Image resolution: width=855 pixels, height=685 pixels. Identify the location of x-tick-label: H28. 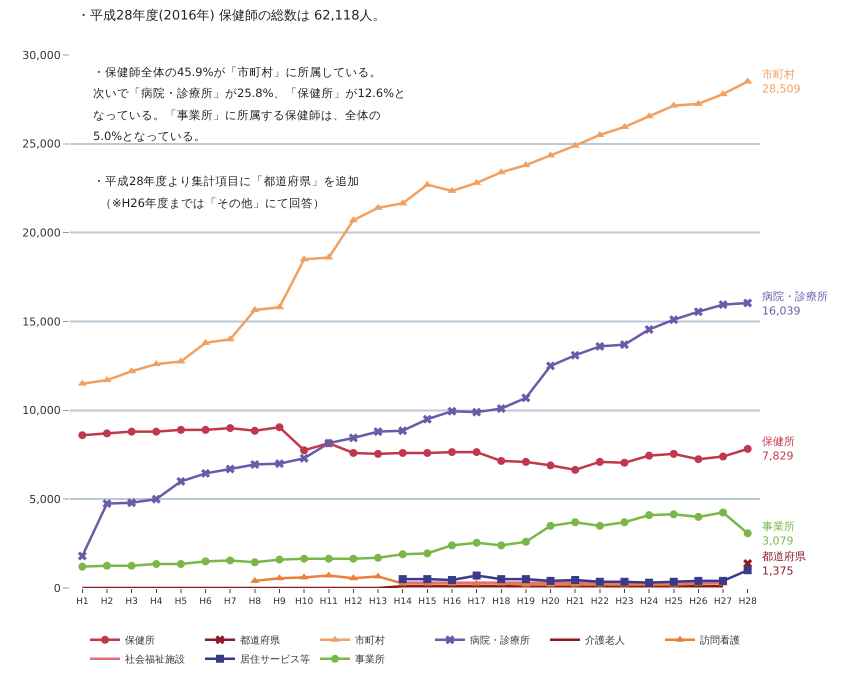
(748, 601).